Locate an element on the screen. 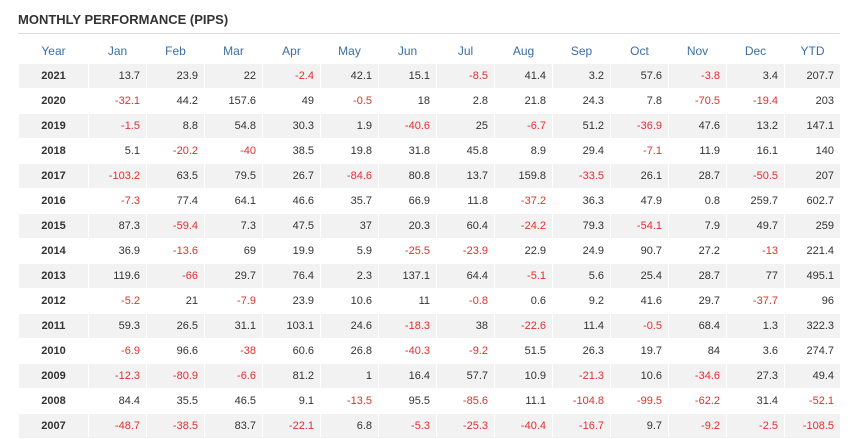 The image size is (865, 439). value-cell: 3.6 is located at coordinates (755, 351).